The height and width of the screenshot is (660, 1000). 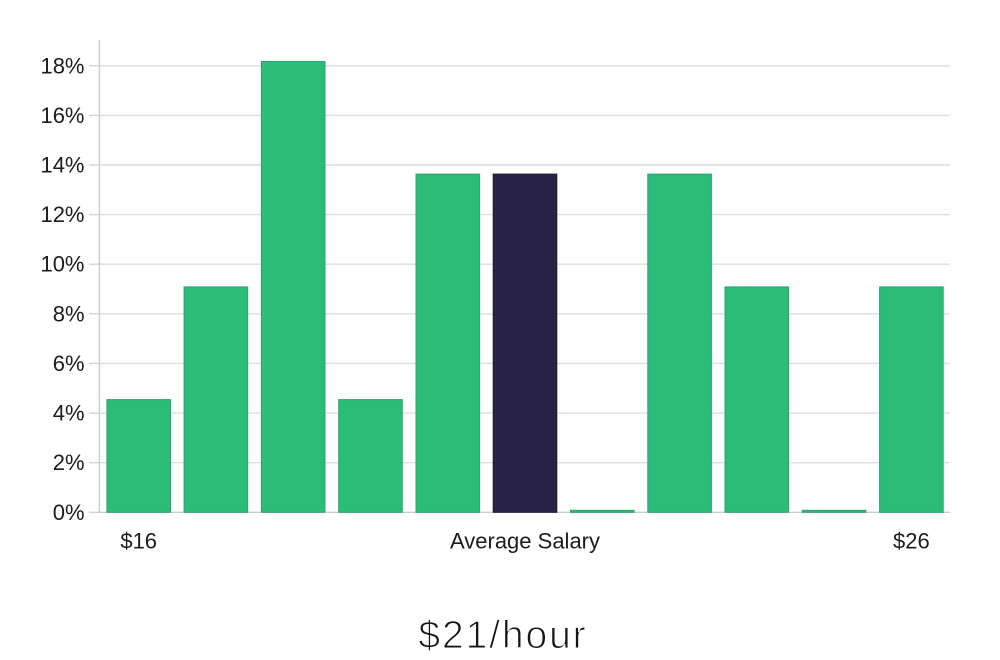 What do you see at coordinates (502, 635) in the screenshot?
I see `svg-text: $21/hour` at bounding box center [502, 635].